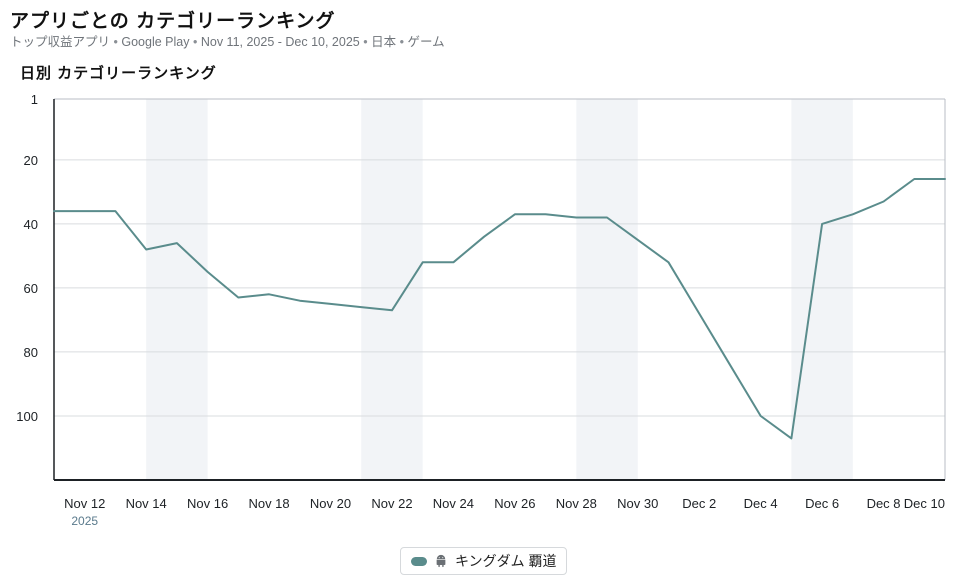  Describe the element at coordinates (884, 503) in the screenshot. I see `x-tick-label: Dec 8` at that location.